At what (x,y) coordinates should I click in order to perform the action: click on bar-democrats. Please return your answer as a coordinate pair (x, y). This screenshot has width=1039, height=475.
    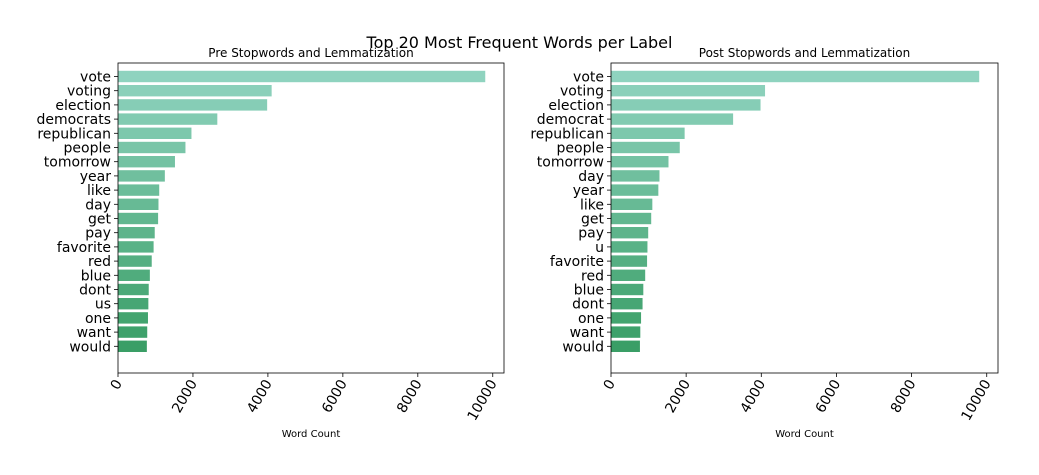
    Looking at the image, I should click on (168, 119).